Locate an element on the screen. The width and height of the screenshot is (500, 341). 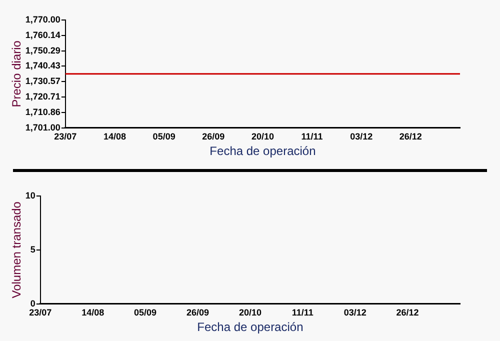
y-tick-label: 1,710.86 is located at coordinates (42, 111).